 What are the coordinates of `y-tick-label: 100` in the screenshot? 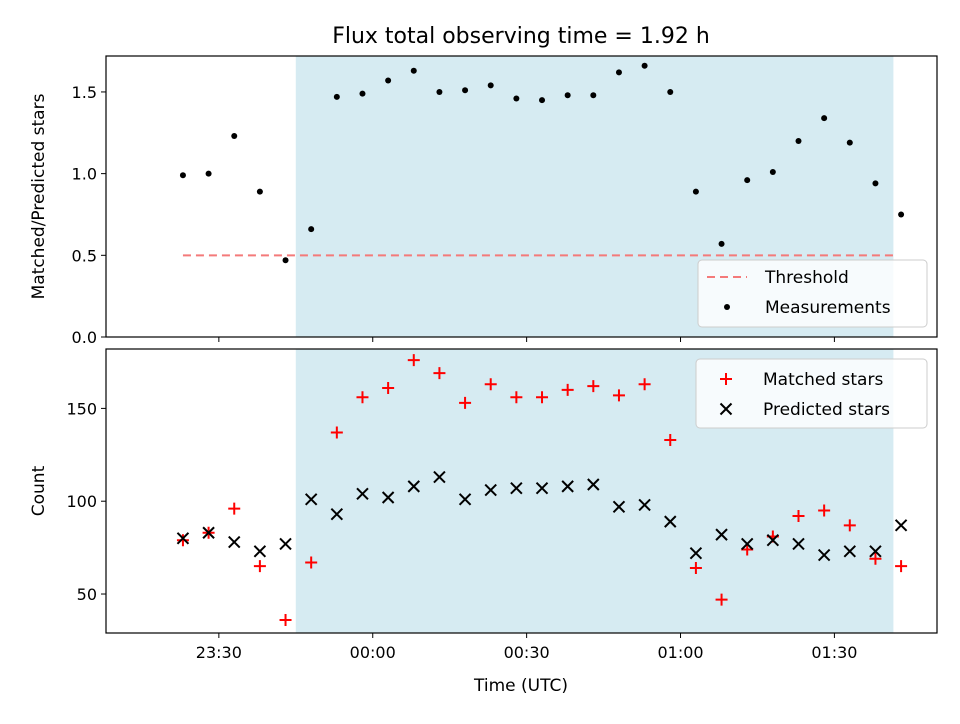 It's located at (81, 501).